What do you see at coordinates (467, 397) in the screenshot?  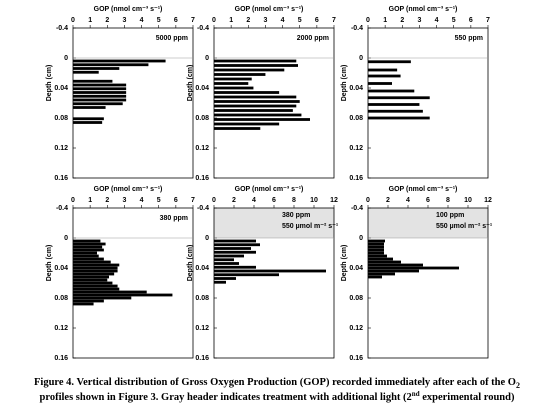 I see `caption-text: experimental round)` at bounding box center [467, 397].